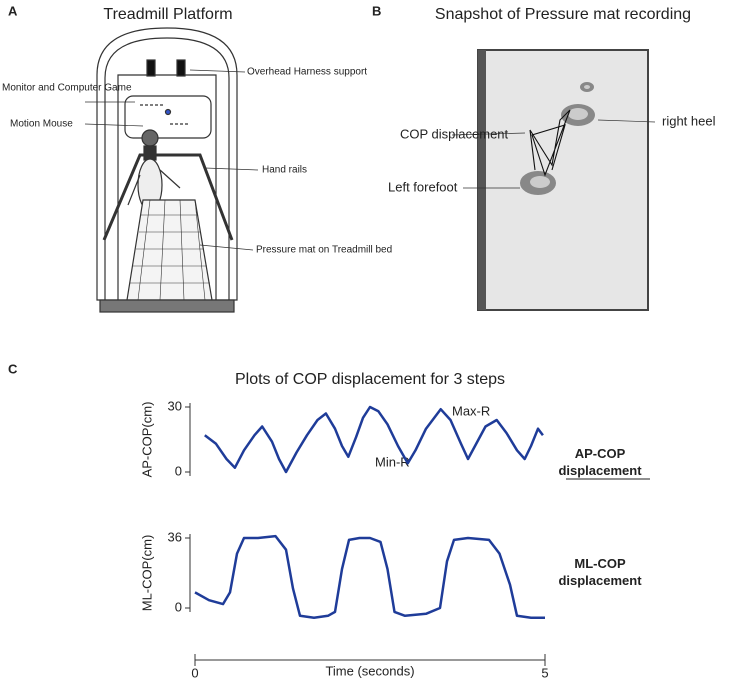 This screenshot has height=684, width=737. I want to click on side-label: ML-COP displacement, so click(600, 572).